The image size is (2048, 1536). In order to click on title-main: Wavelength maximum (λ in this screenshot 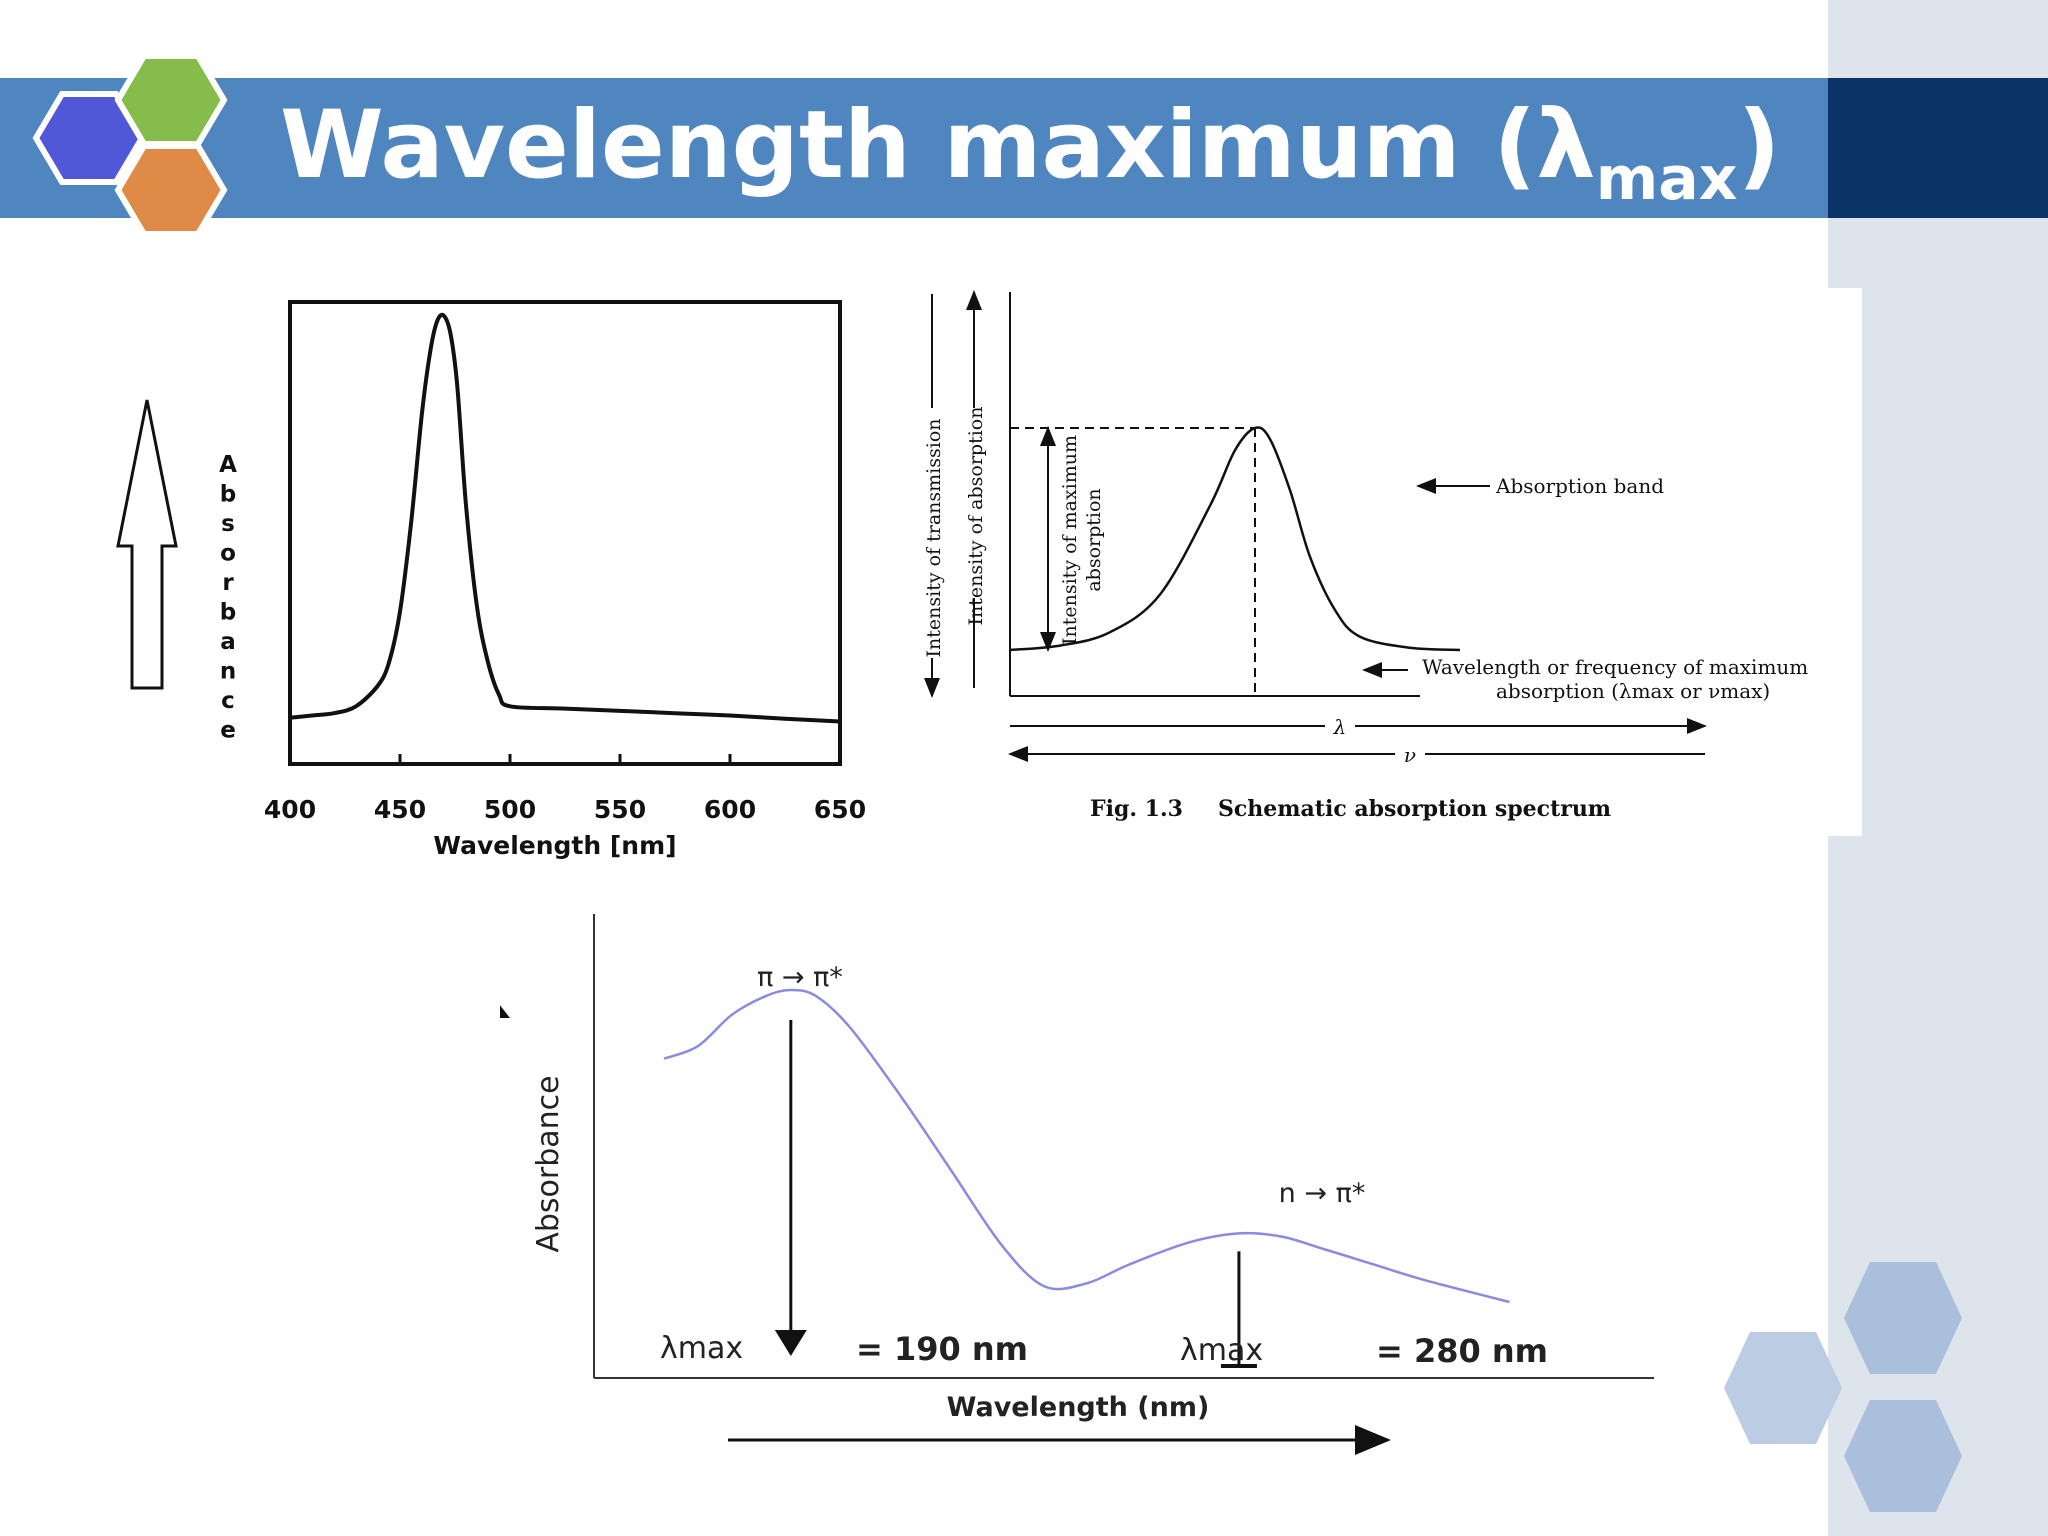, I will do `click(938, 145)`.